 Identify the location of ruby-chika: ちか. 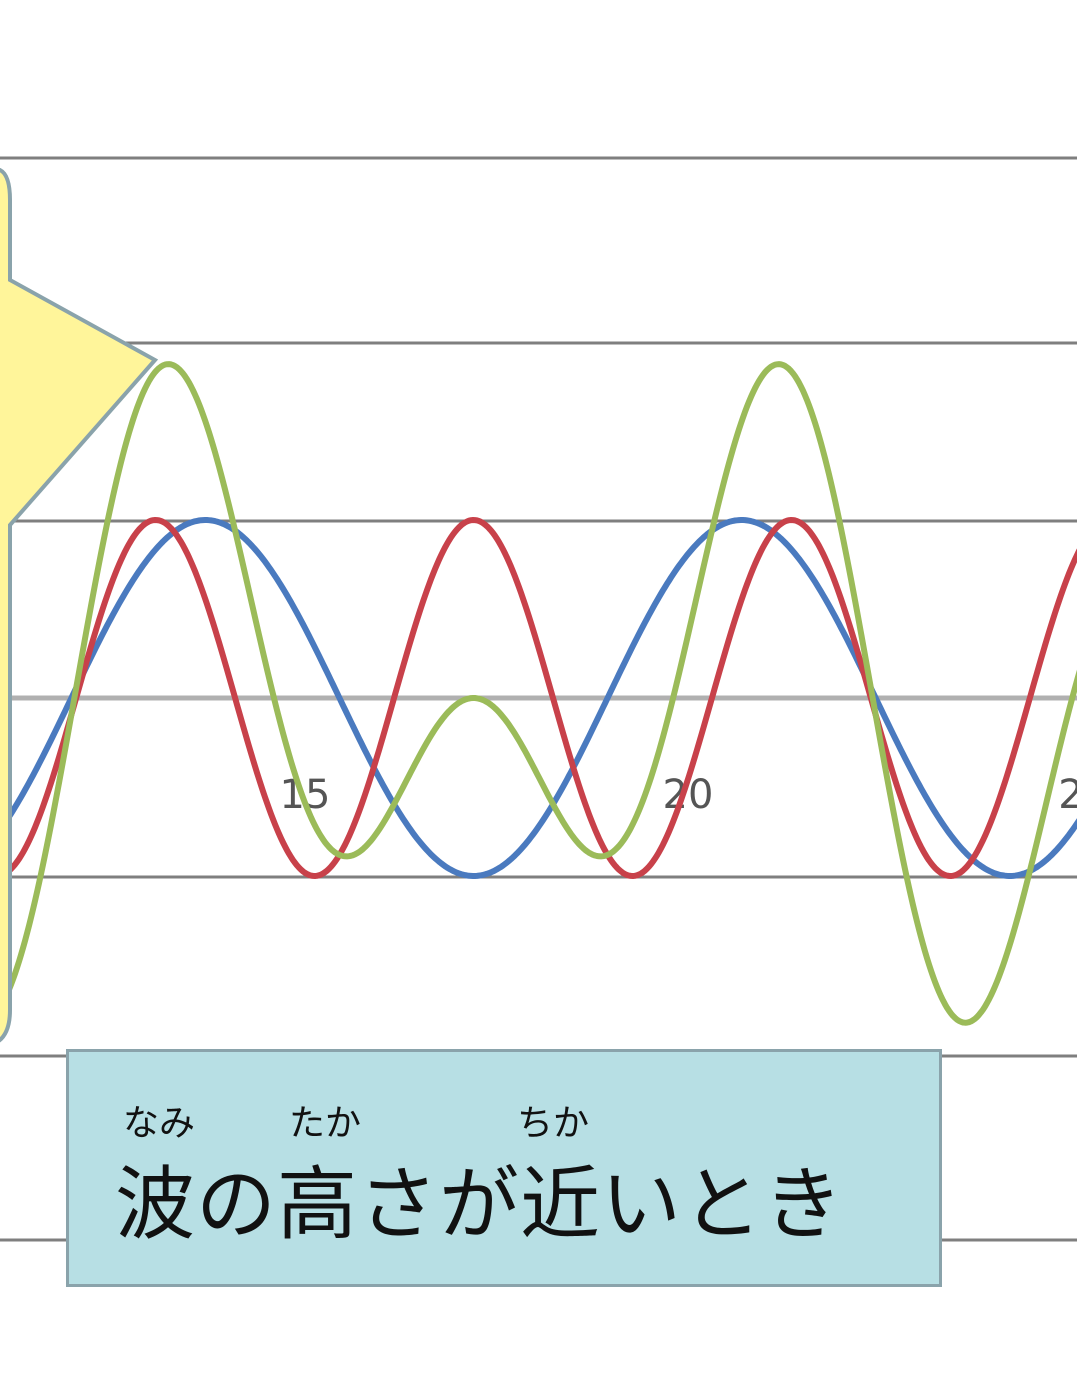
(553, 1123).